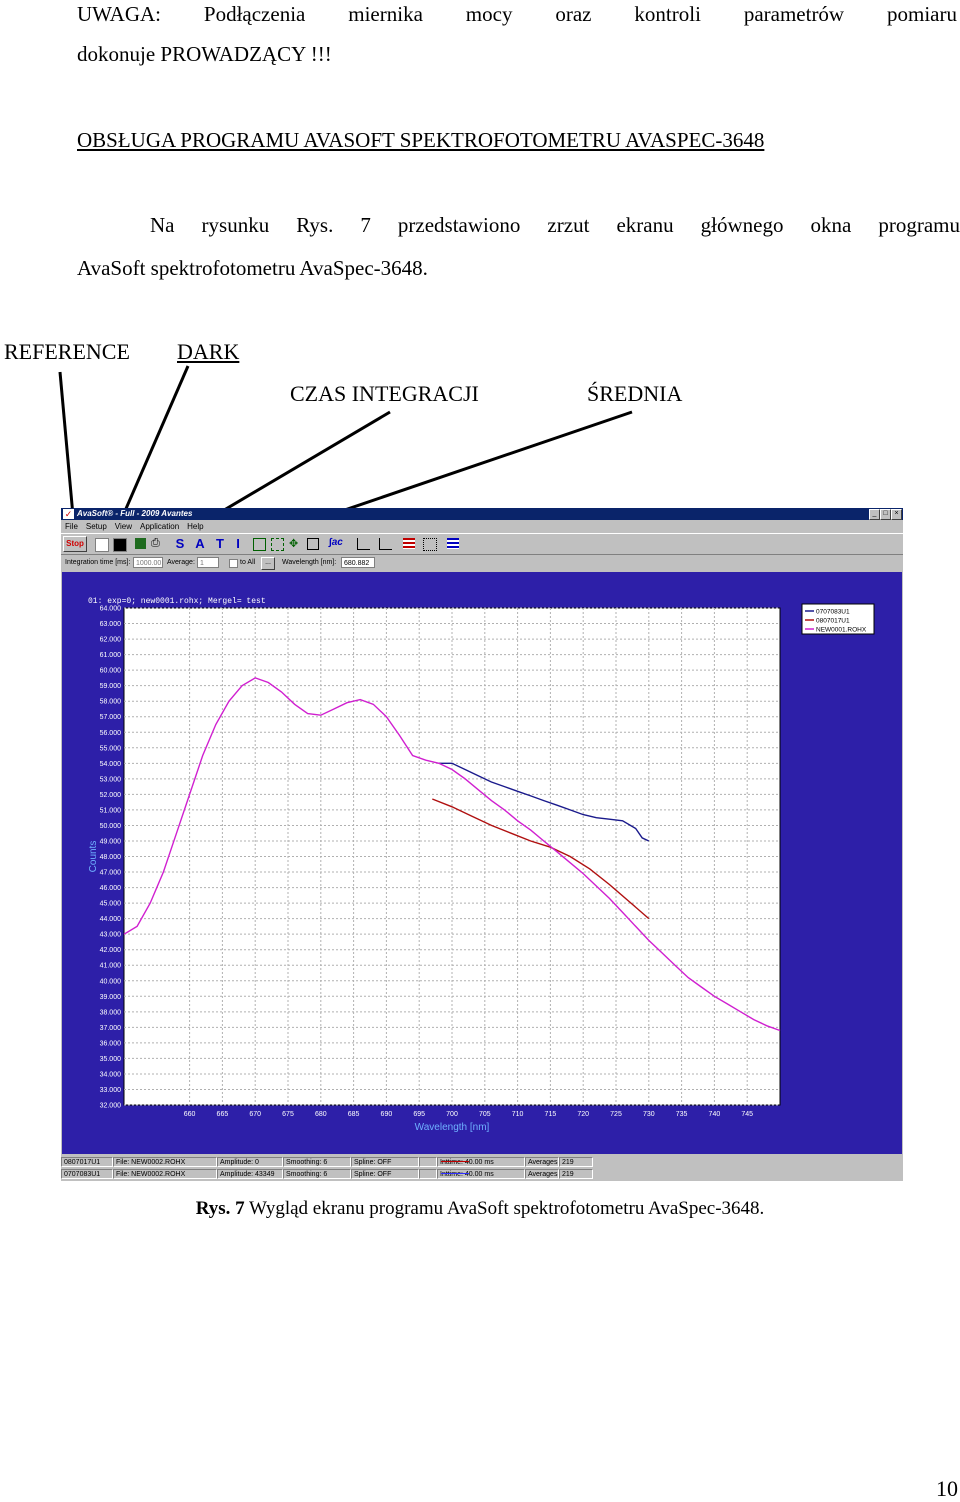 This screenshot has width=960, height=1502. Describe the element at coordinates (947, 1488) in the screenshot. I see `page-number: 10` at that location.